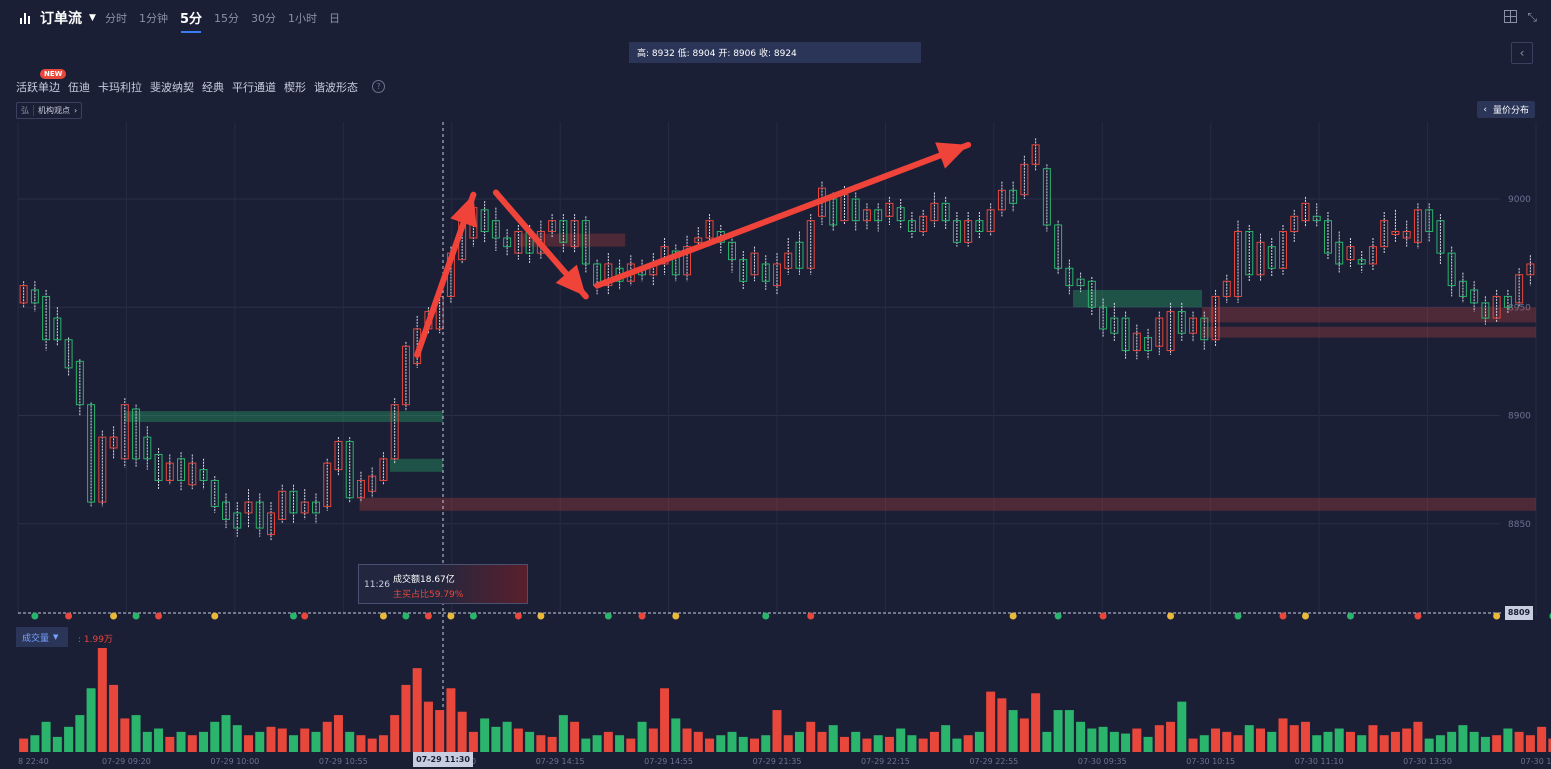  What do you see at coordinates (1511, 16) in the screenshot?
I see `layout-grid-icon` at bounding box center [1511, 16].